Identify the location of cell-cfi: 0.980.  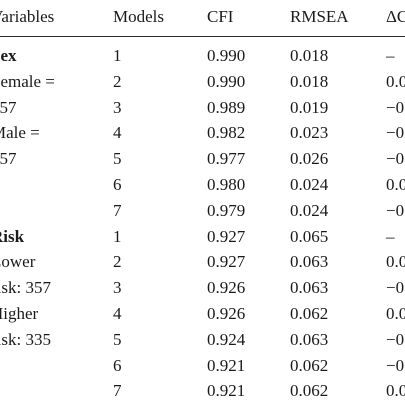
(226, 184).